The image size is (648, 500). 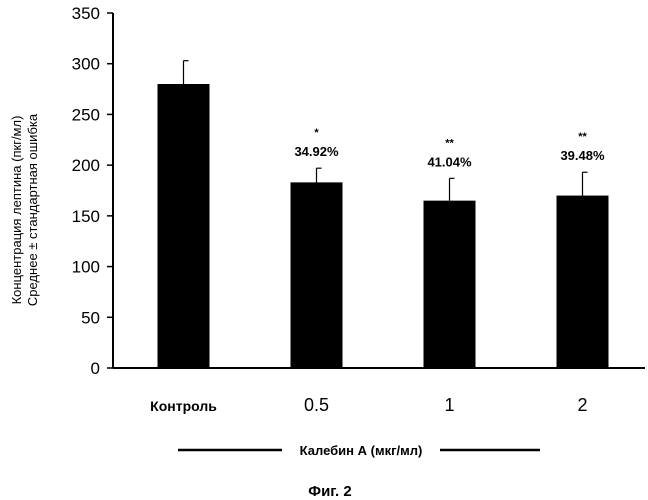 I want to click on y-tick-label: 300, so click(x=86, y=64).